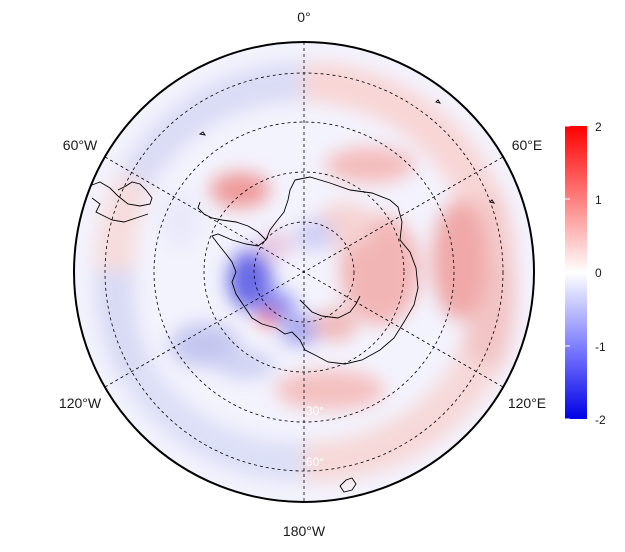 The width and height of the screenshot is (625, 552). What do you see at coordinates (576, 272) in the screenshot?
I see `colorbar-gradient` at bounding box center [576, 272].